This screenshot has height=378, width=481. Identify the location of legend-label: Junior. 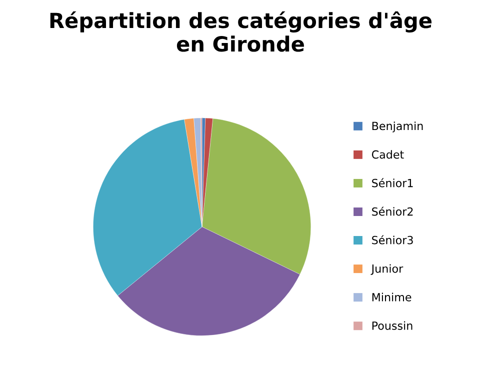
(387, 269).